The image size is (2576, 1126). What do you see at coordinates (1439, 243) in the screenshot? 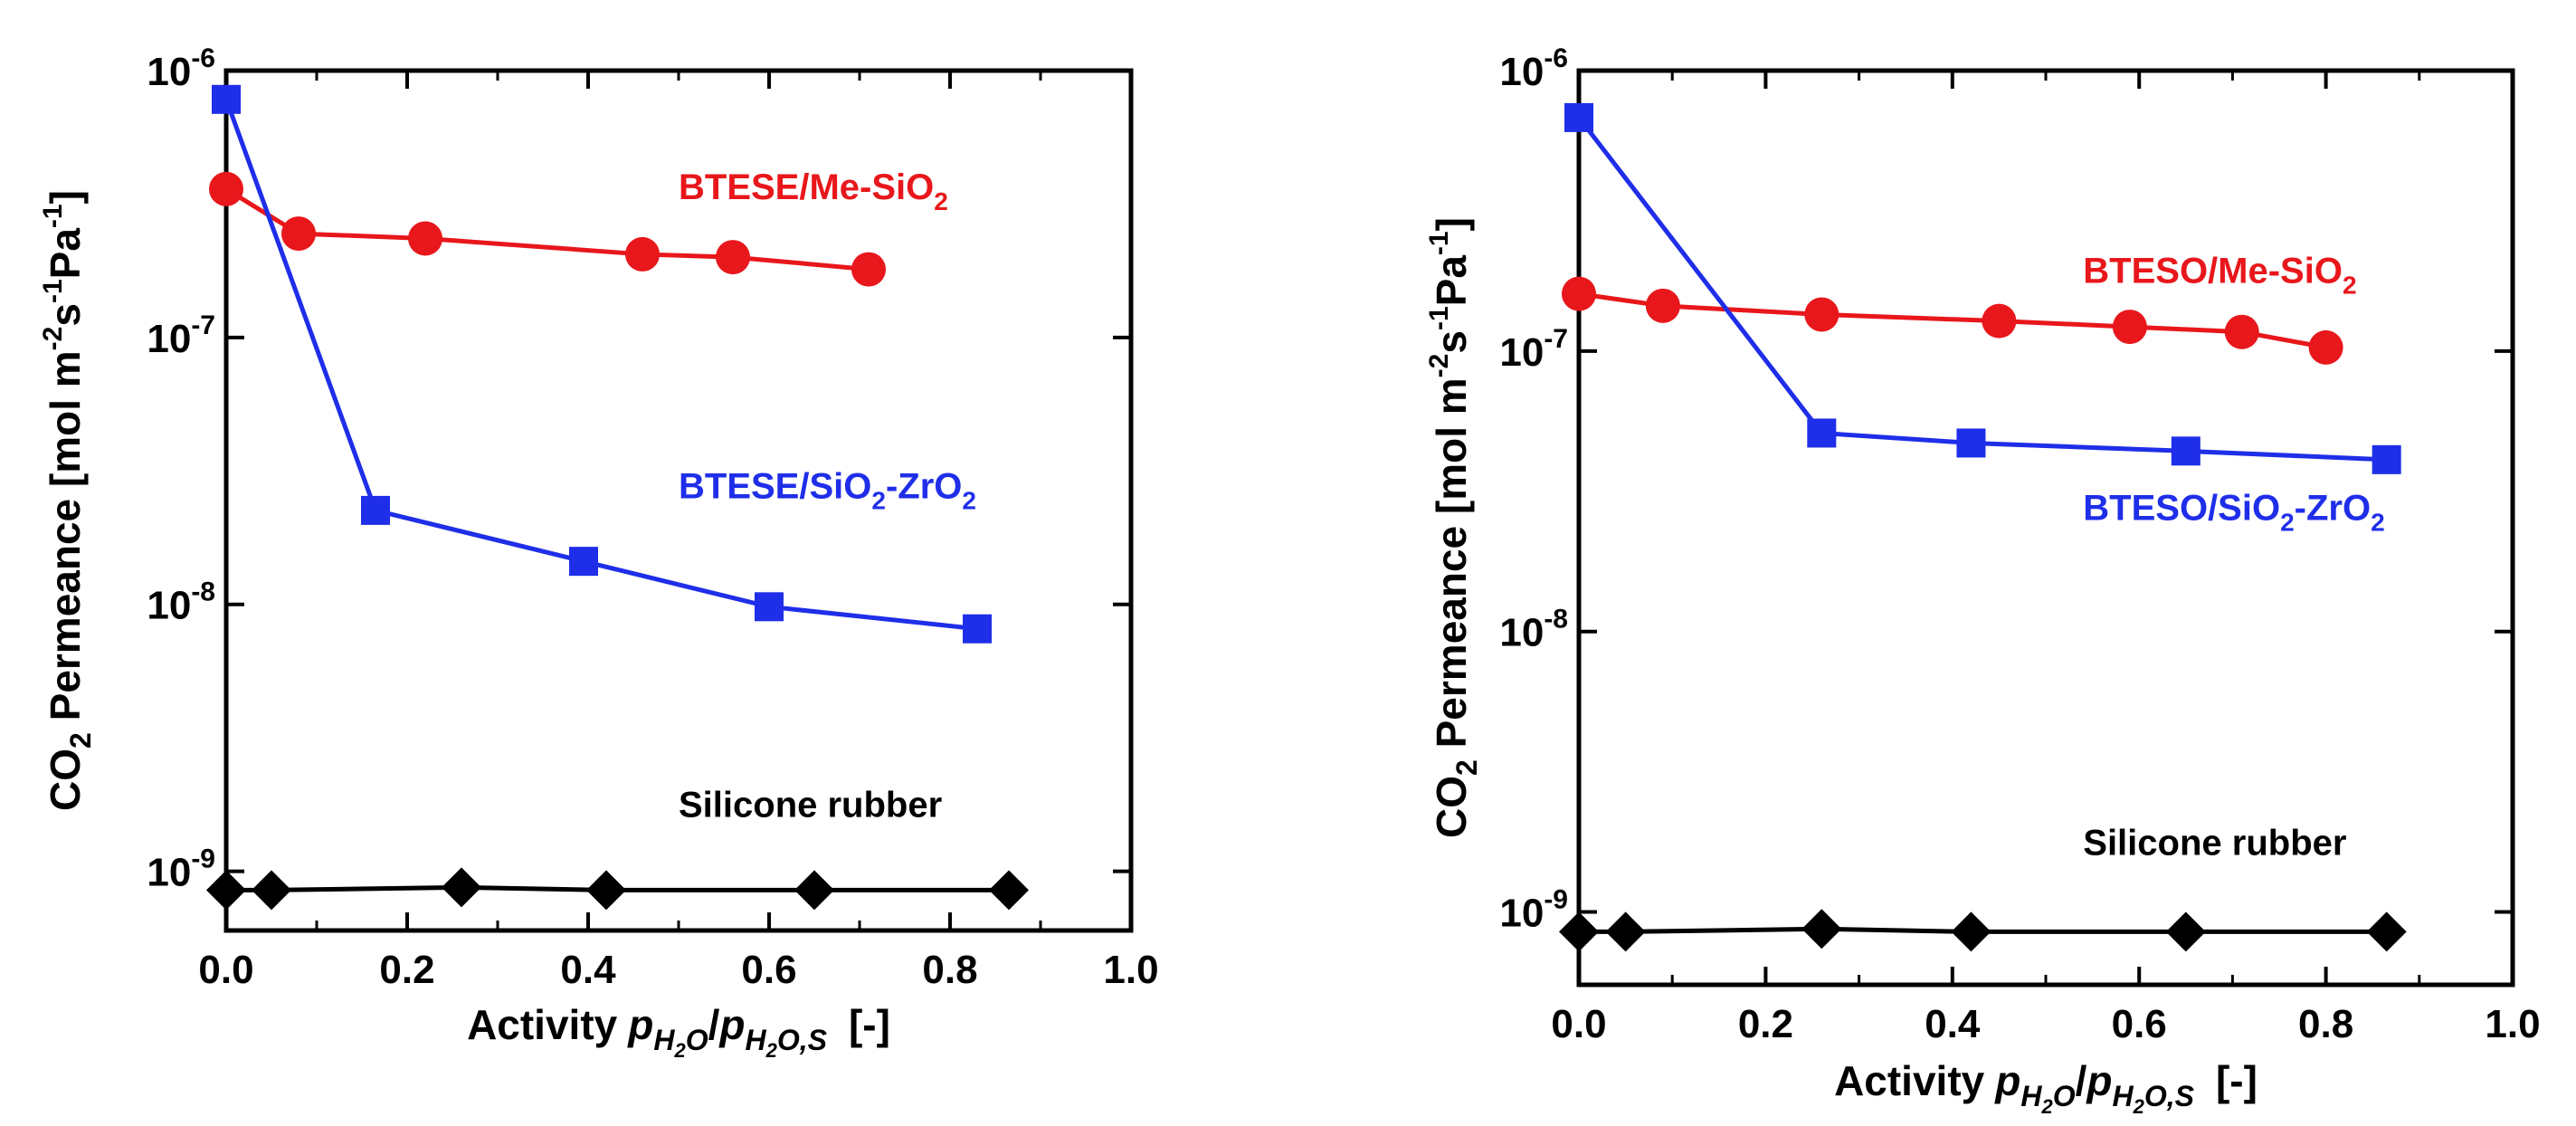
I see `y-axis-label-sup: -1` at bounding box center [1439, 243].